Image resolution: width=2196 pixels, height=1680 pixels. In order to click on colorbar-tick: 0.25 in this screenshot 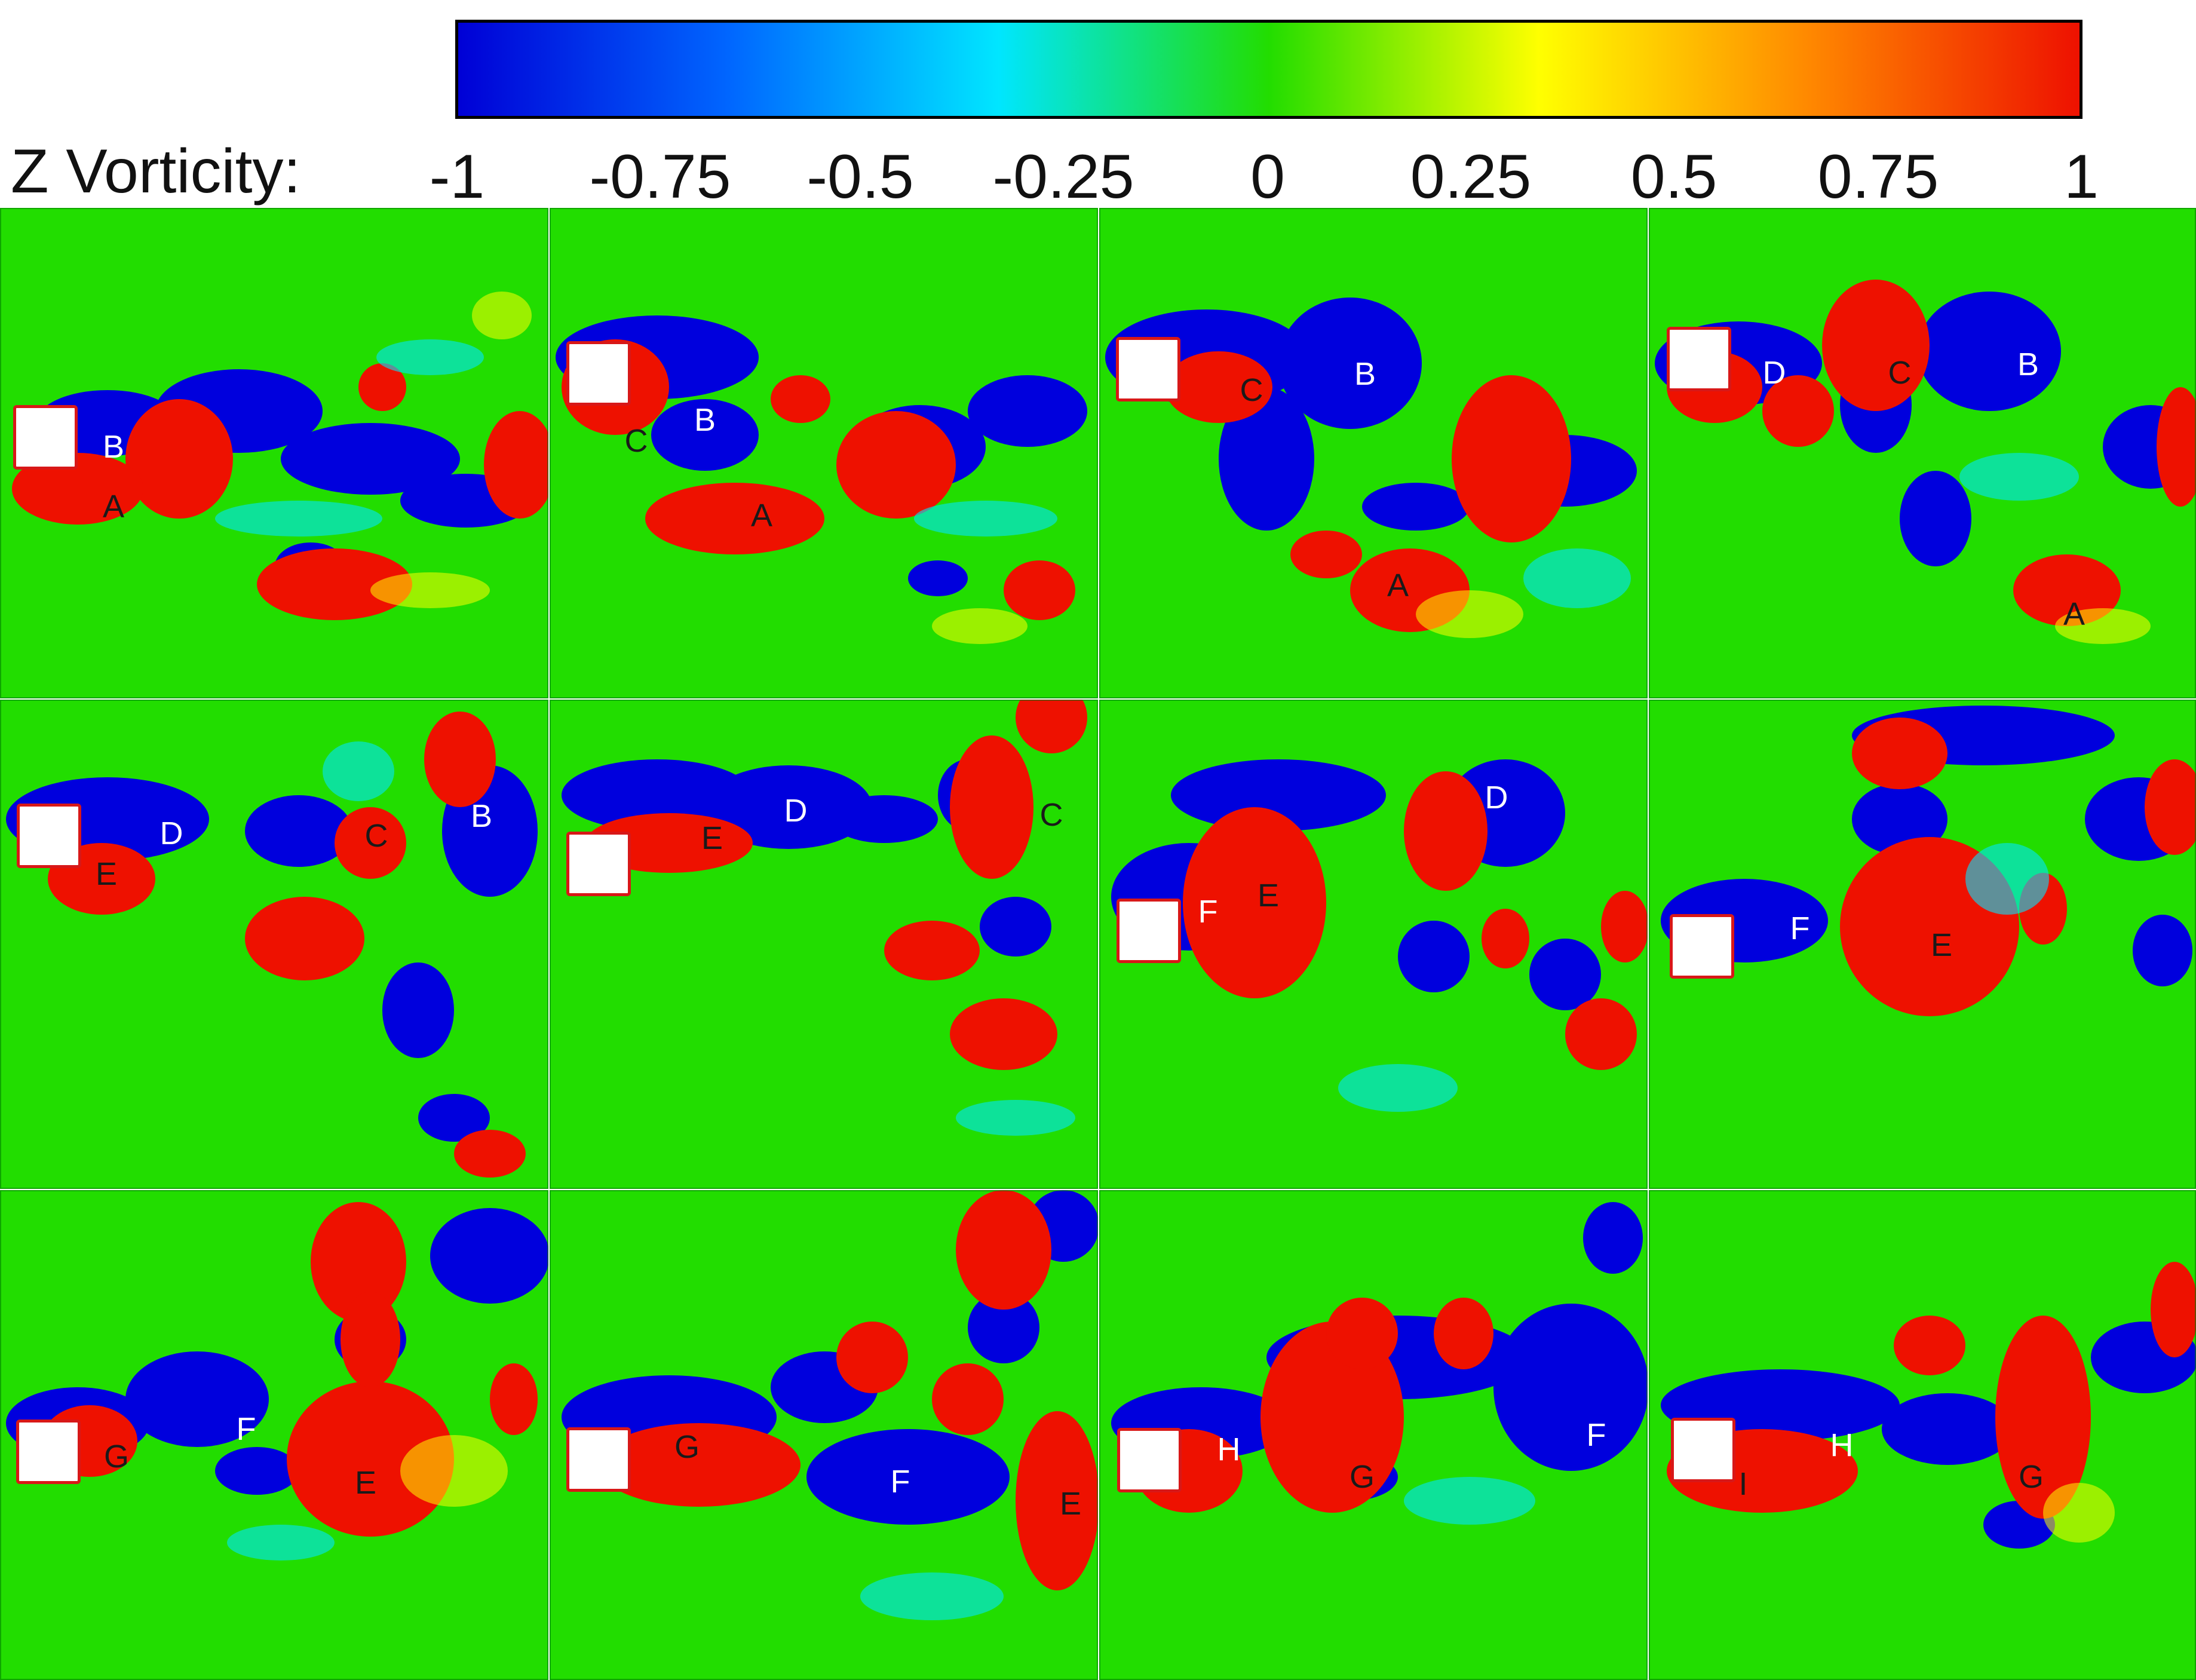, I will do `click(1471, 177)`.